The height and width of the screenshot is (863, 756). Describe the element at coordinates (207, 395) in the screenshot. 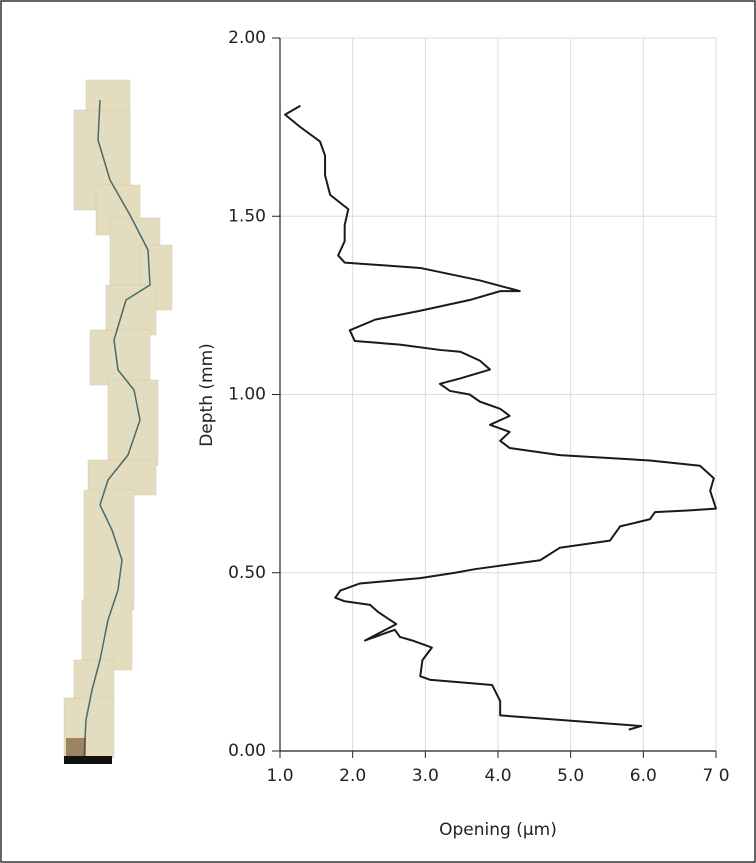

I see `y-axis-label: Depth (mm)` at that location.